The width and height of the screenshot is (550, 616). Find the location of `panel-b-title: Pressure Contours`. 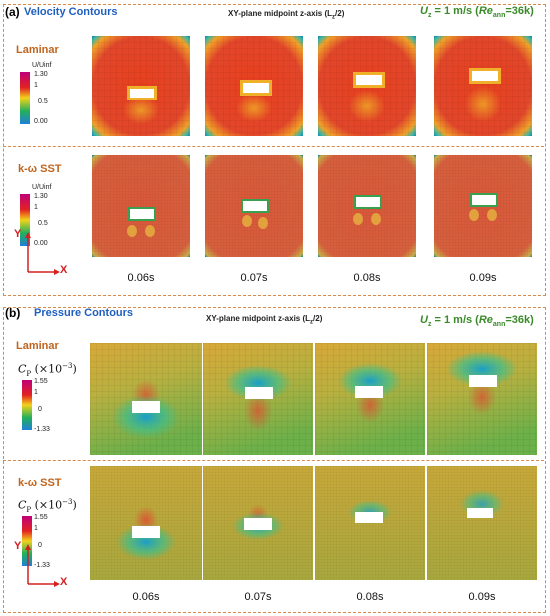

panel-b-title: Pressure Contours is located at coordinates (84, 313).